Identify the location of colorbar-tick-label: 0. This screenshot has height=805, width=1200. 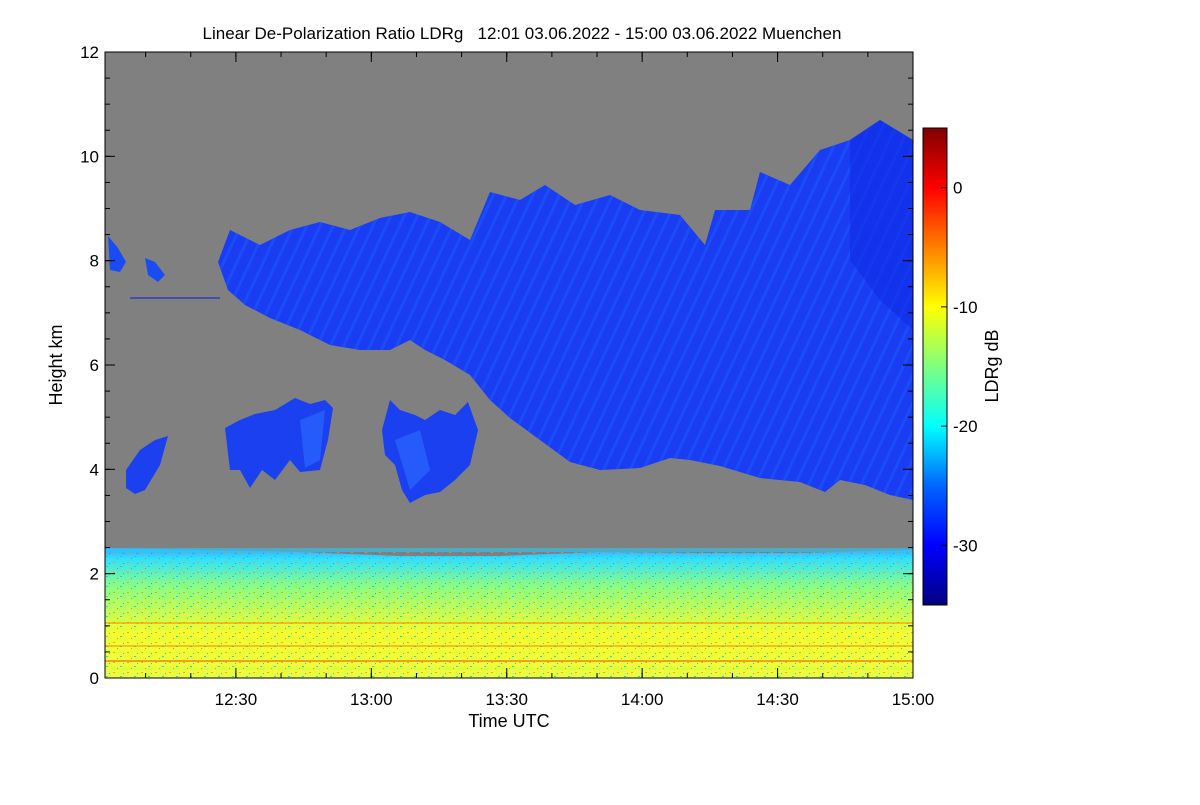
(957, 188).